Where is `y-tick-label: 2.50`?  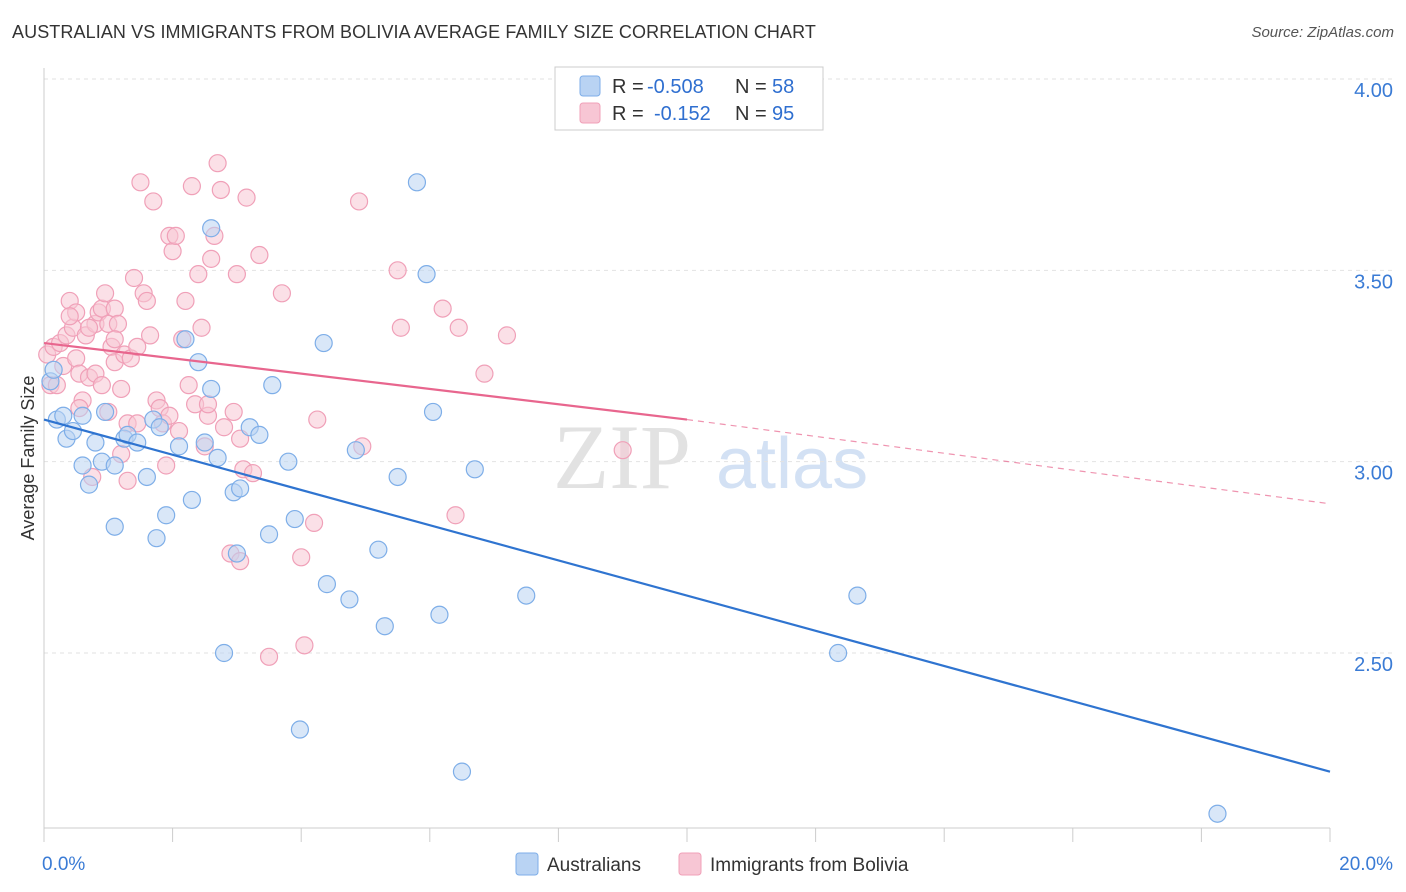 y-tick-label: 2.50 is located at coordinates (1373, 665).